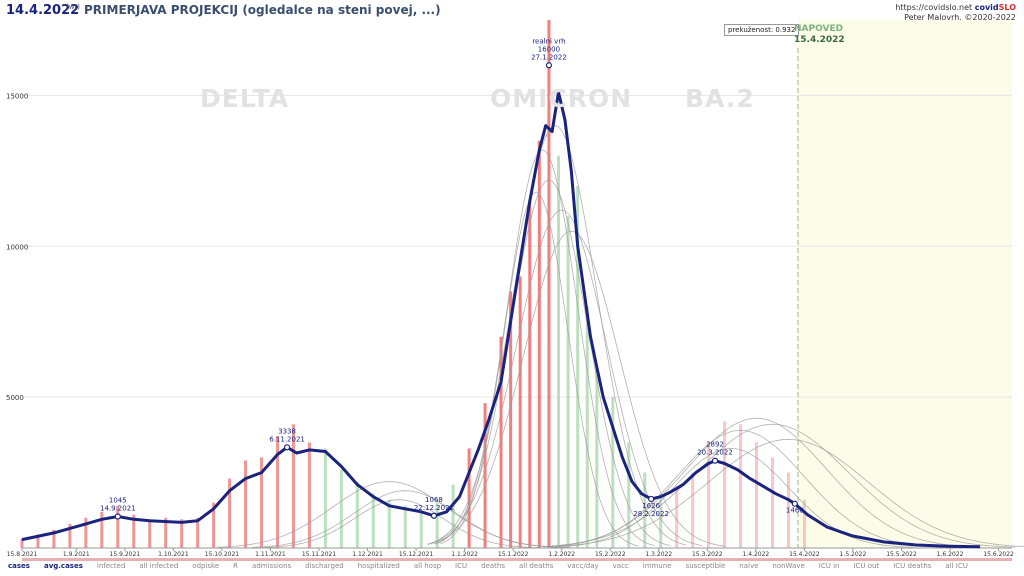  What do you see at coordinates (493, 566) in the screenshot?
I see `legend-item-deaths: deaths` at bounding box center [493, 566].